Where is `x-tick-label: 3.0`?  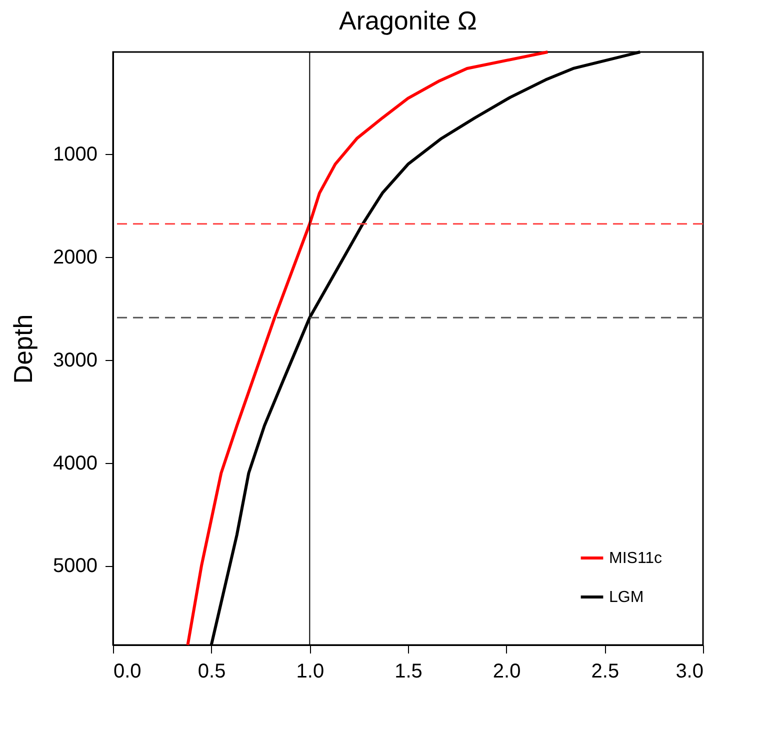 x-tick-label: 3.0 is located at coordinates (690, 671).